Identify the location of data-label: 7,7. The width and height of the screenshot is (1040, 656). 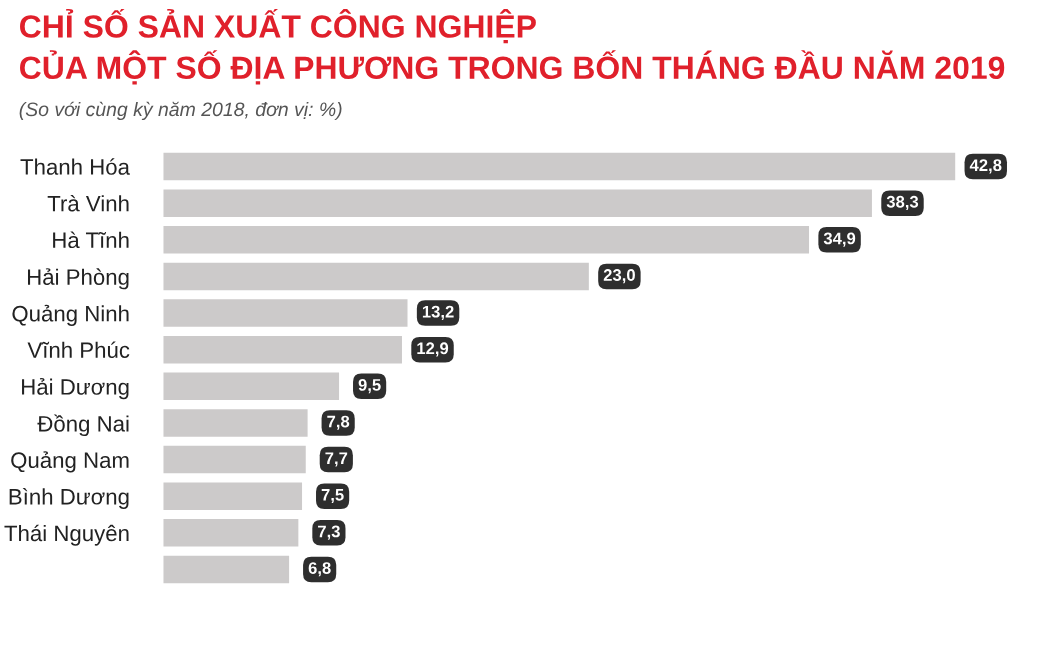
(336, 459).